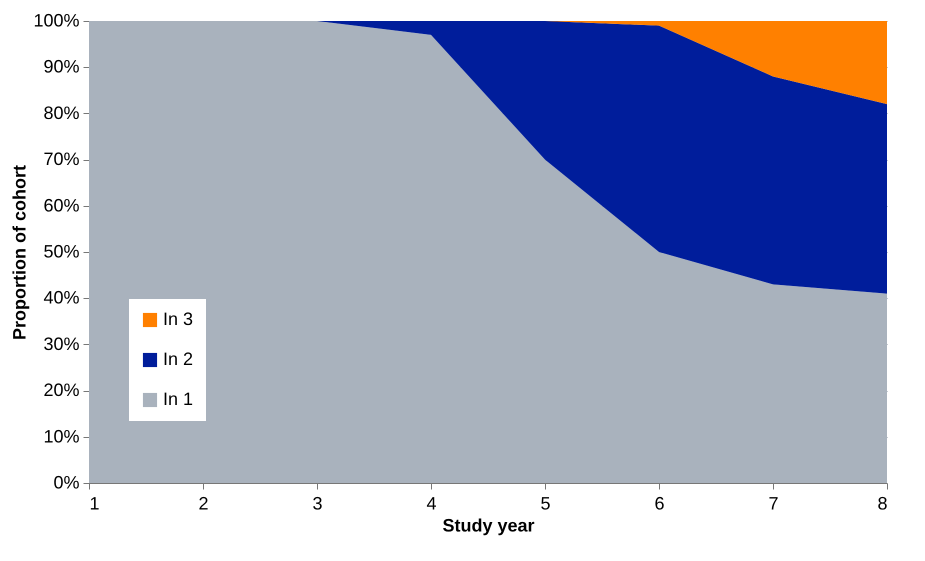 This screenshot has width=925, height=561. What do you see at coordinates (61, 344) in the screenshot?
I see `y-tick-label: 30%` at bounding box center [61, 344].